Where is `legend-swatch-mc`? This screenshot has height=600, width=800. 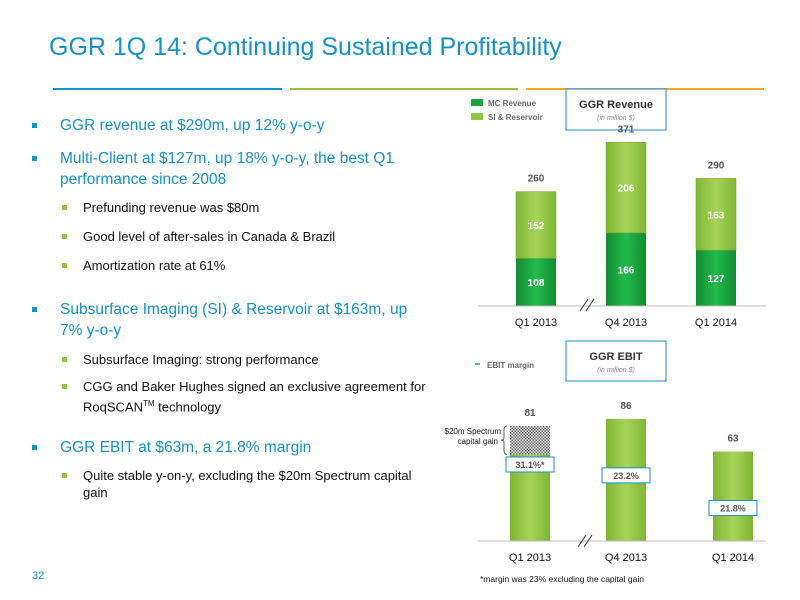
legend-swatch-mc is located at coordinates (477, 102).